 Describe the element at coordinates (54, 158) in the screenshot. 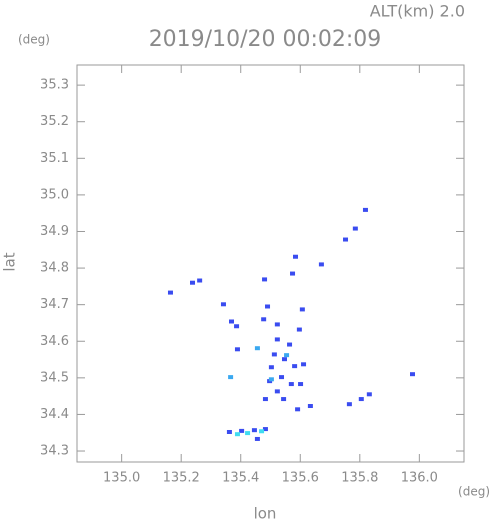

I see `y-tick-label: 35.1` at that location.